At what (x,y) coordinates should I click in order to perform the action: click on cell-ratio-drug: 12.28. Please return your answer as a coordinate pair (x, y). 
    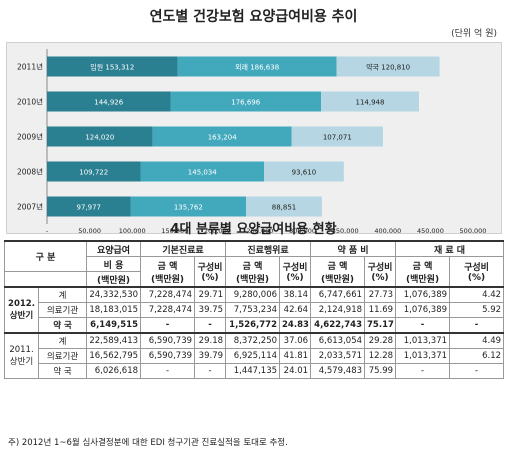
    Looking at the image, I should click on (380, 356).